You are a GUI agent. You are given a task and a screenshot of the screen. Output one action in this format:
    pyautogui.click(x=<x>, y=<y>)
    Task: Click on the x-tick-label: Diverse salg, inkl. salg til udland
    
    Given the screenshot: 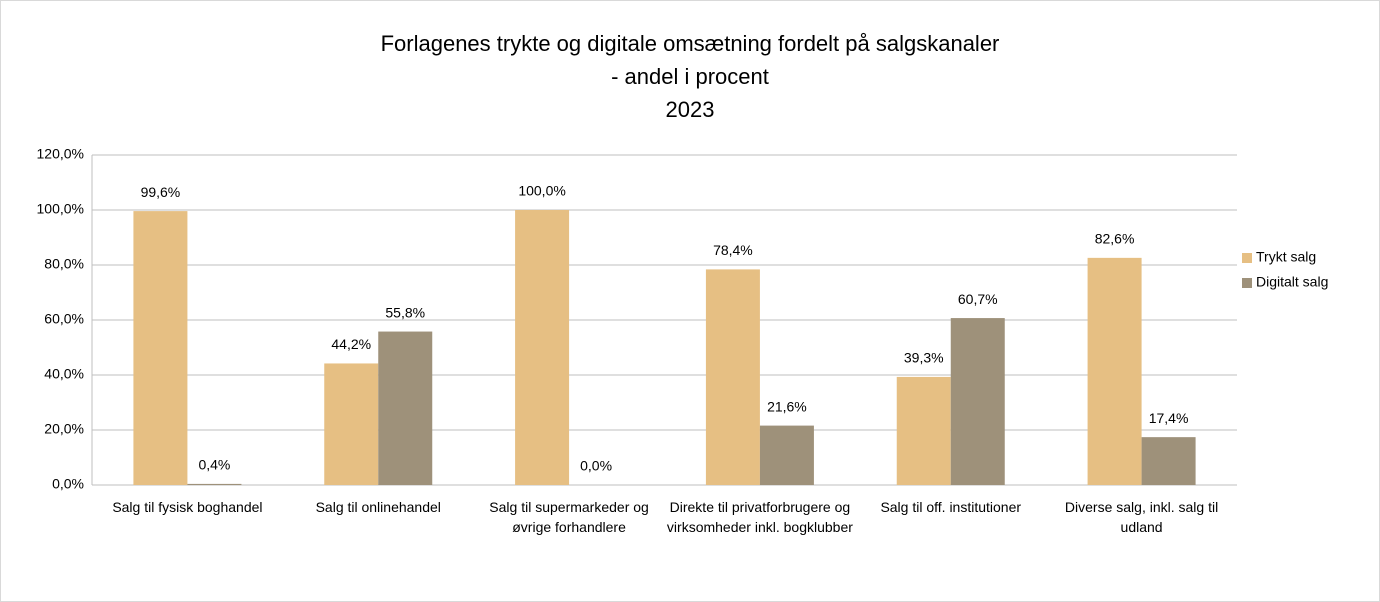 What is the action you would take?
    pyautogui.click(x=1141, y=517)
    